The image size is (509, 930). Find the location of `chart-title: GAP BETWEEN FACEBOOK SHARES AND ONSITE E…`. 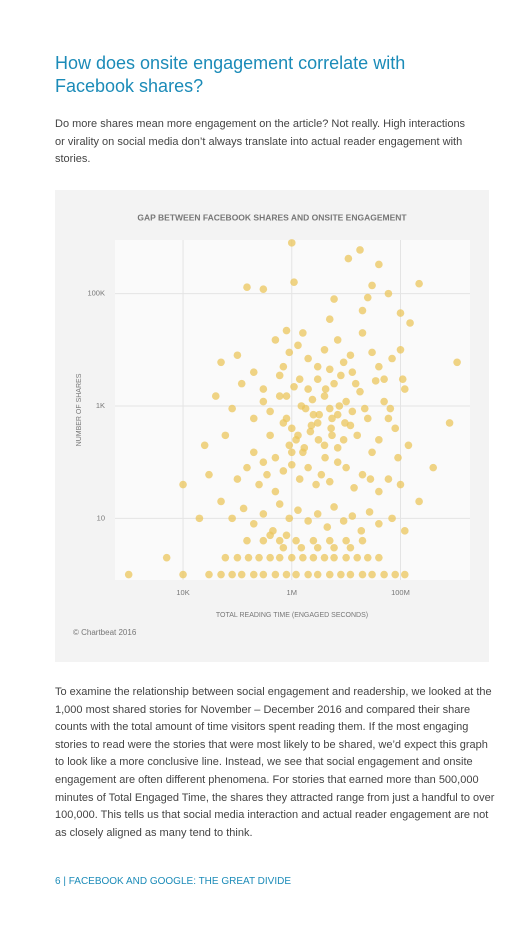

chart-title: GAP BETWEEN FACEBOOK SHARES AND ONSITE E… is located at coordinates (272, 217).